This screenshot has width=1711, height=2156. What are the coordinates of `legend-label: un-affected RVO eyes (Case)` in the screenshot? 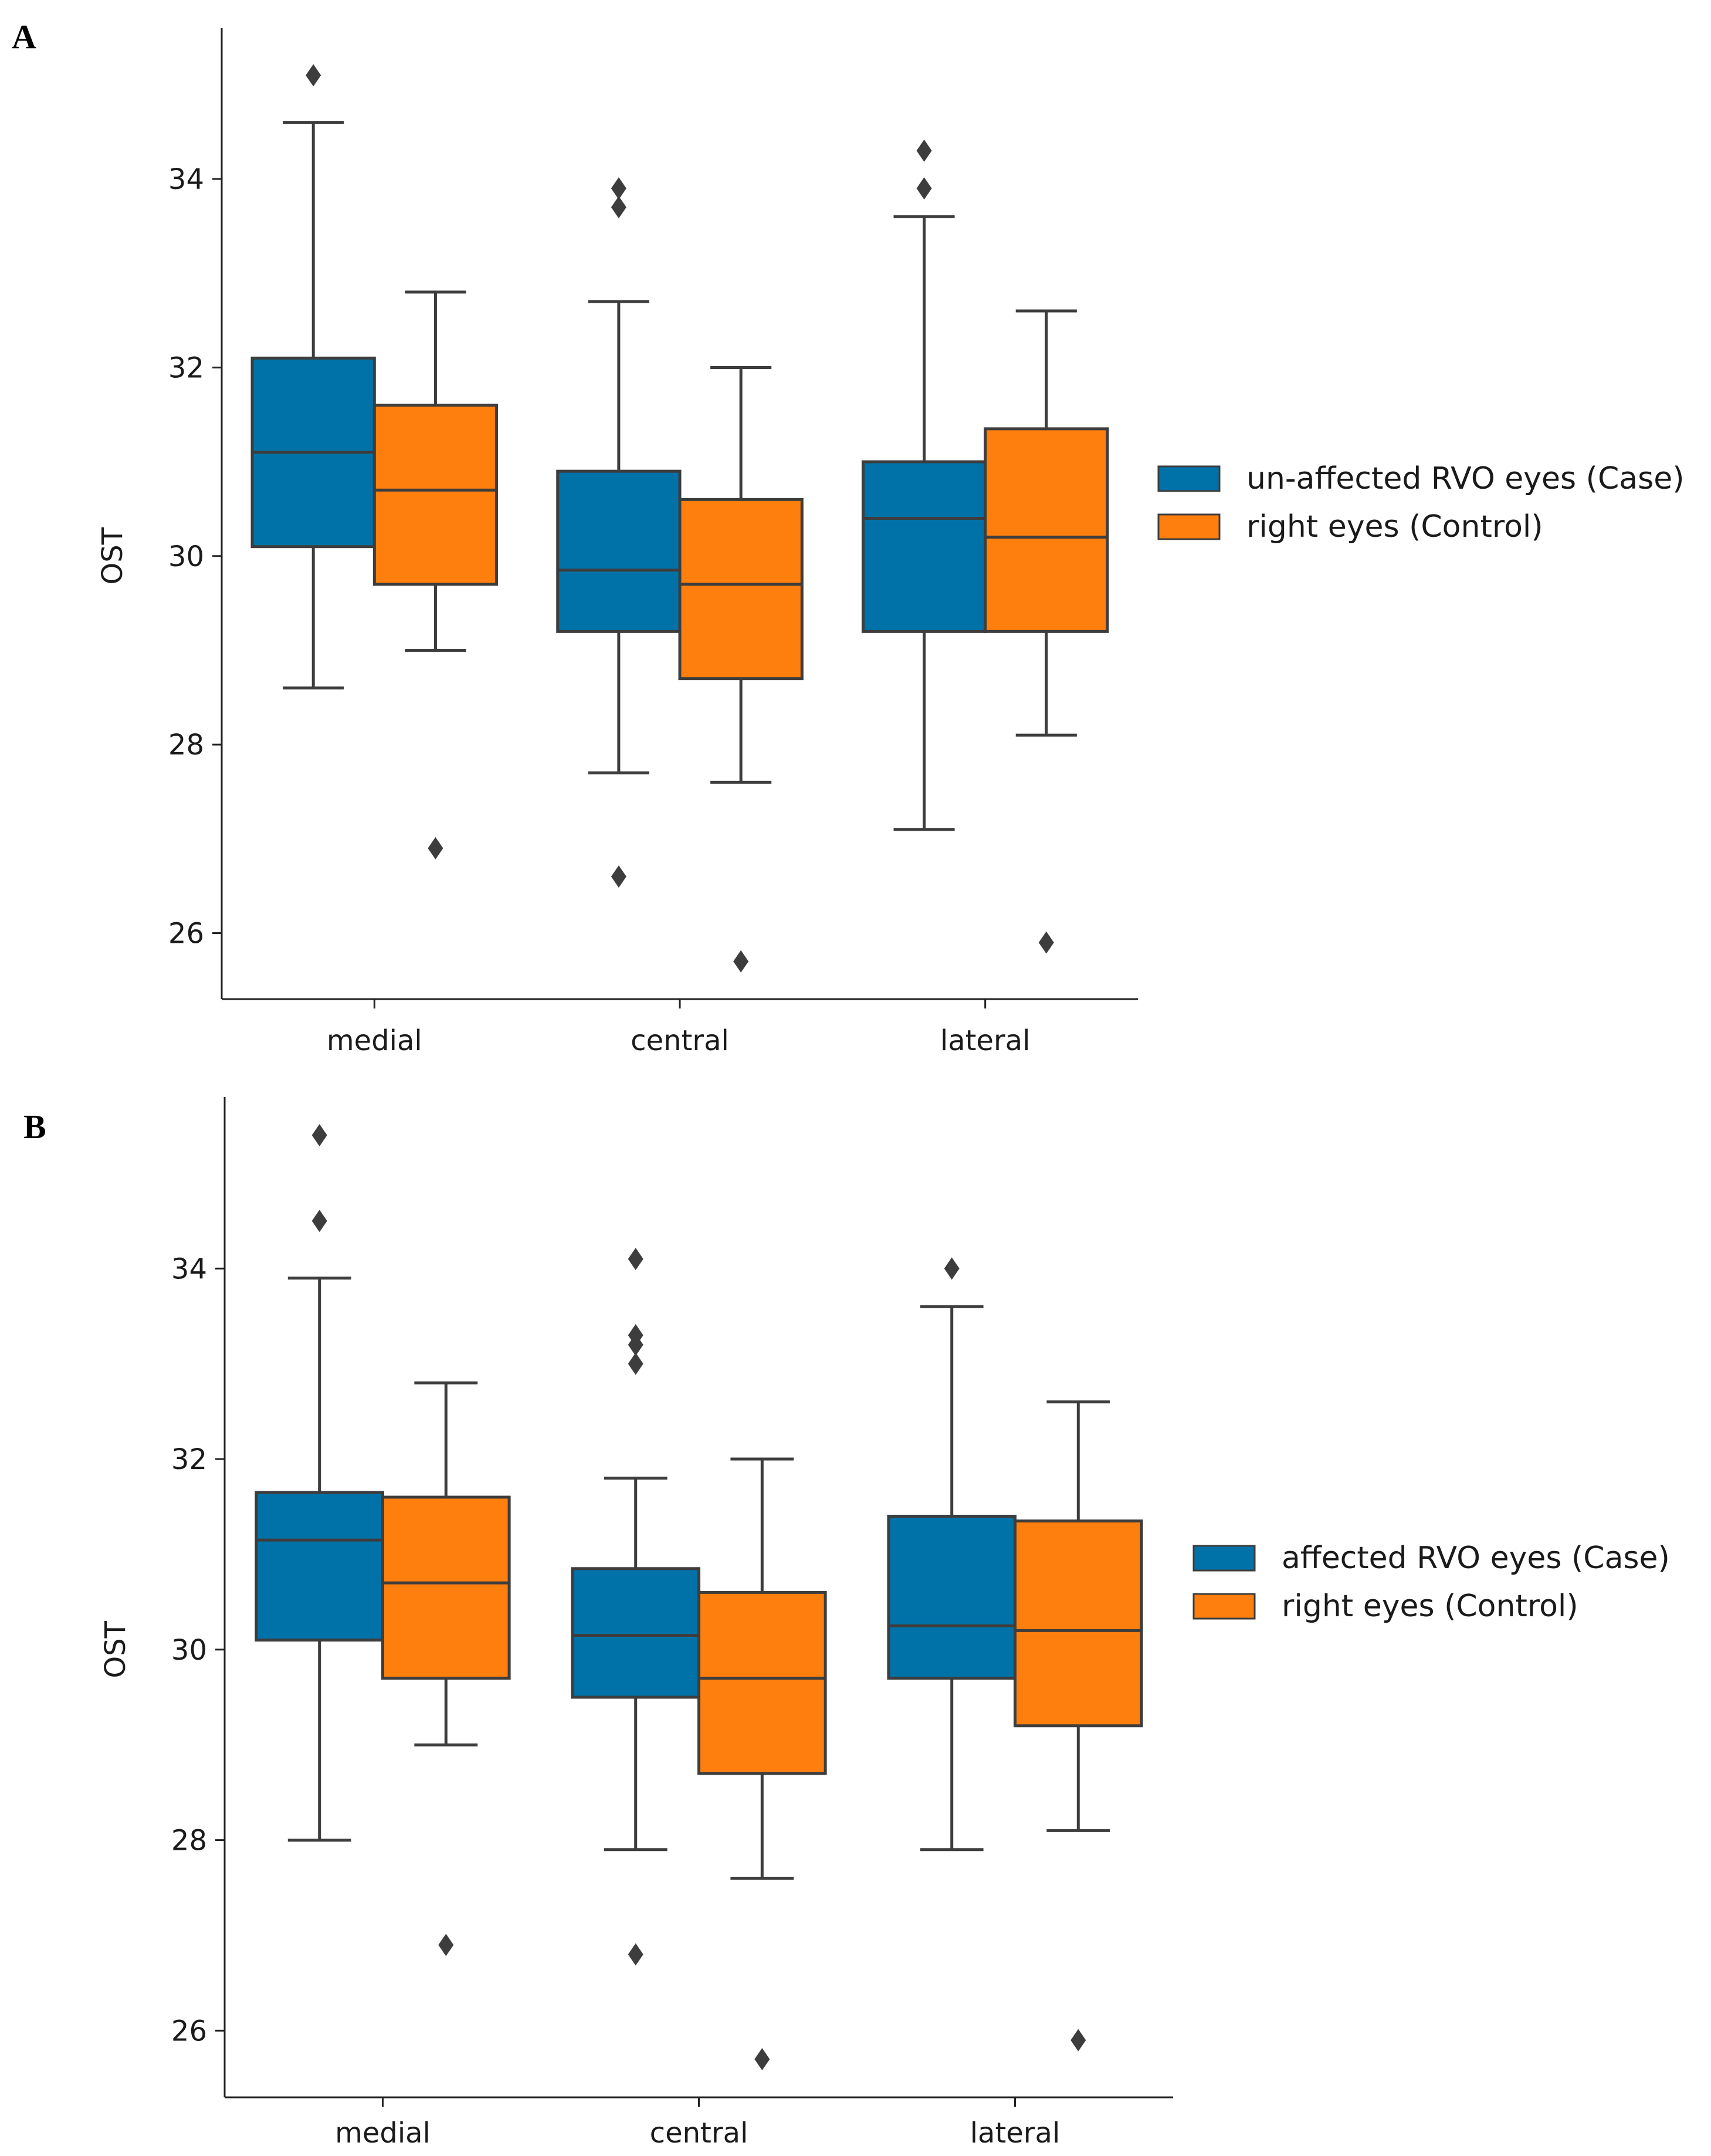 It's located at (1465, 478).